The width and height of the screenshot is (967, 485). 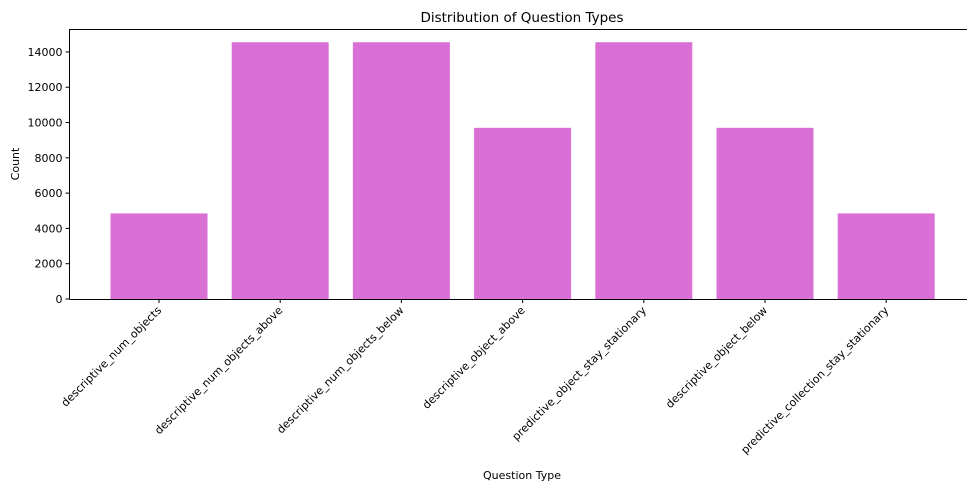 I want to click on y-tick-label: 8000, so click(x=49, y=158).